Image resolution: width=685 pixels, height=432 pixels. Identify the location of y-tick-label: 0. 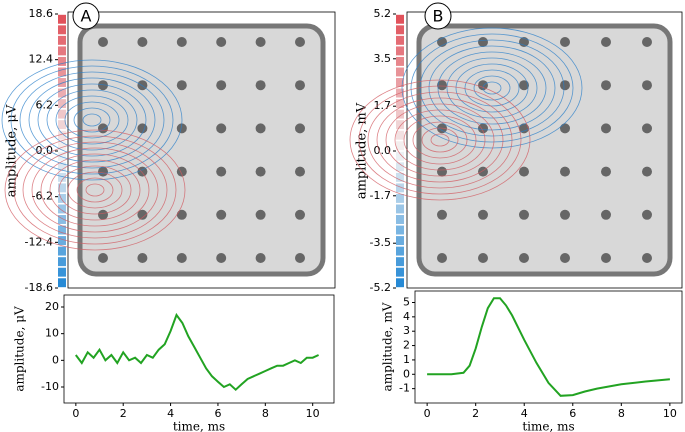
(406, 373).